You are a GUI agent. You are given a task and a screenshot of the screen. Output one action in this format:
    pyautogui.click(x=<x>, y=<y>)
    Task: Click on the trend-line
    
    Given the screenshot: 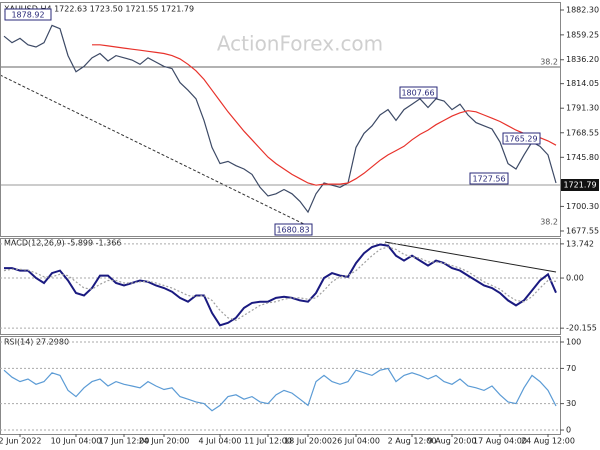 What is the action you would take?
    pyautogui.click(x=470, y=257)
    